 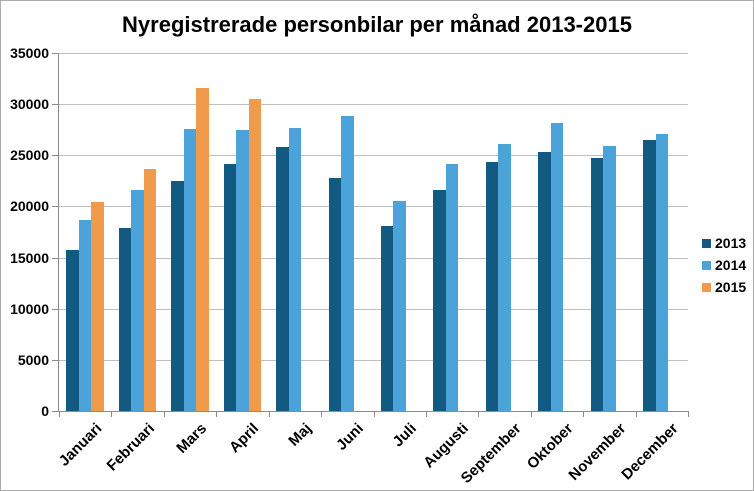 I want to click on category-group-mars, so click(x=190, y=232).